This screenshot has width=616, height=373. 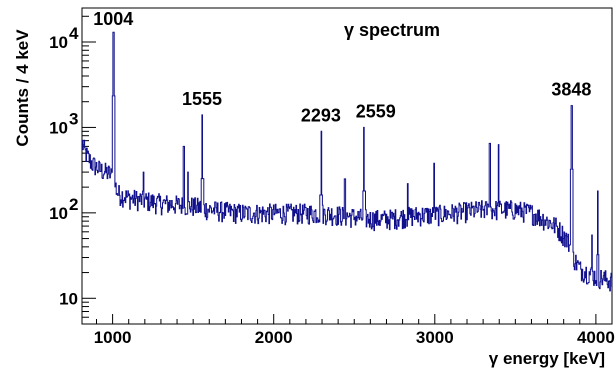 What do you see at coordinates (571, 90) in the screenshot?
I see `peak-label-3848: 3848` at bounding box center [571, 90].